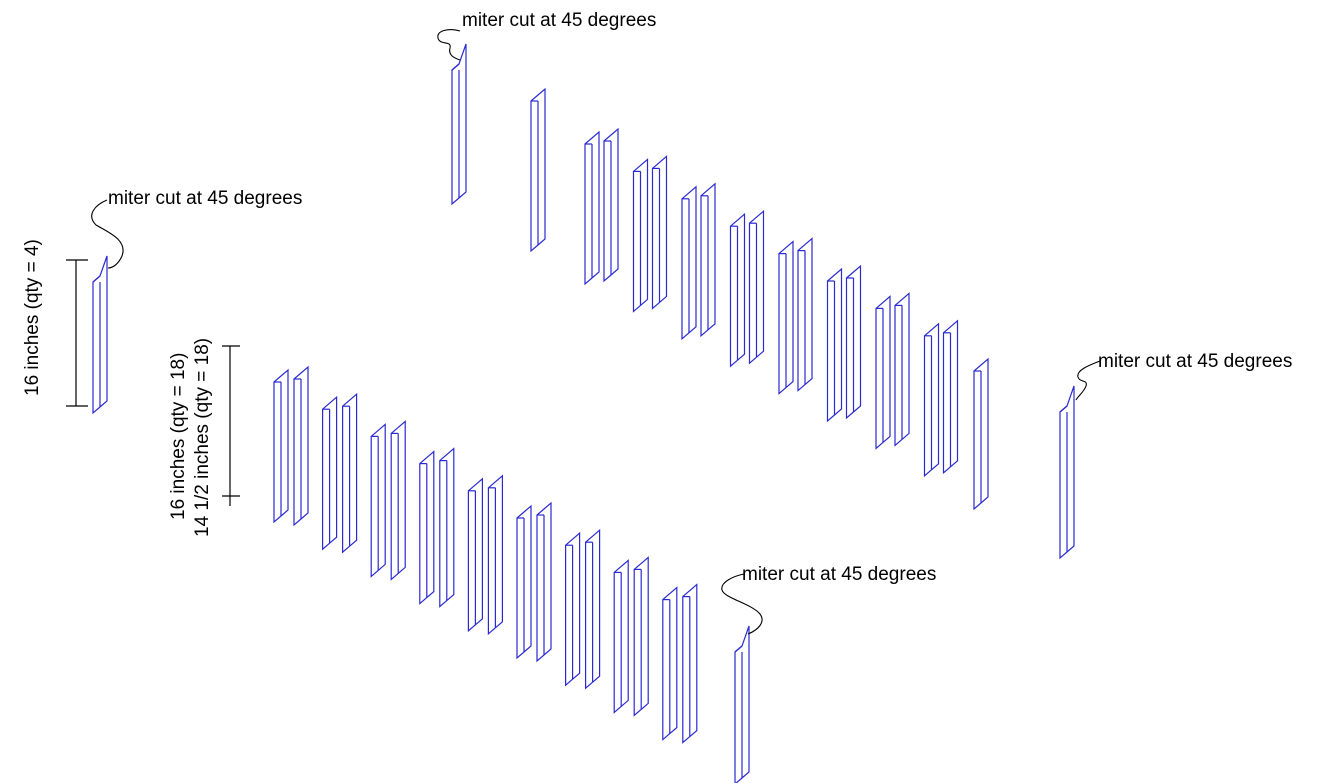 This screenshot has height=783, width=1342. Describe the element at coordinates (641, 636) in the screenshot. I see `front-row-pair-8-b` at that location.